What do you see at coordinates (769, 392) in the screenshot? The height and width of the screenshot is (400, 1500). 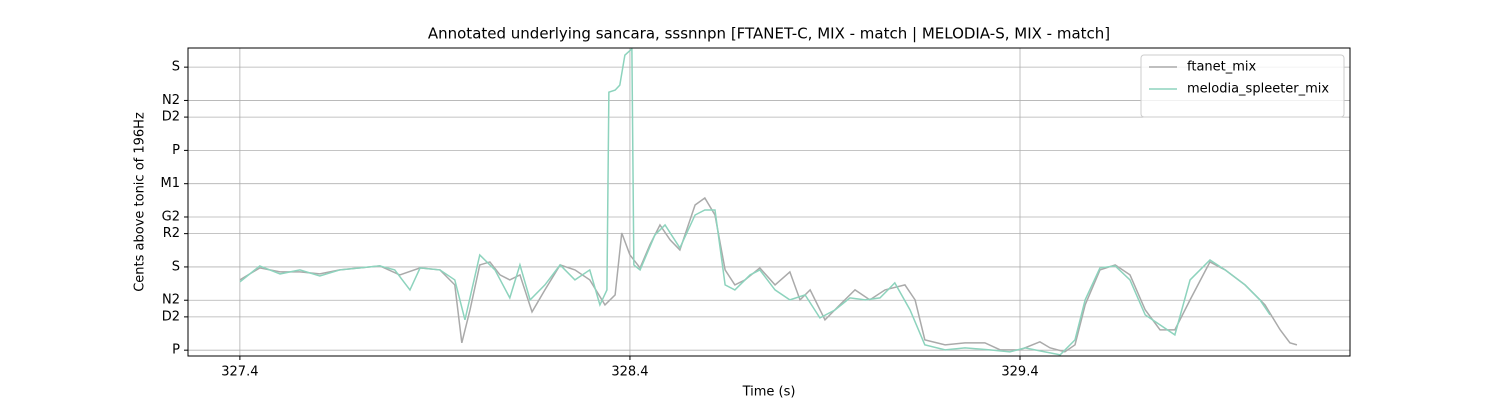 I see `x-axis-label: Time (s)` at bounding box center [769, 392].